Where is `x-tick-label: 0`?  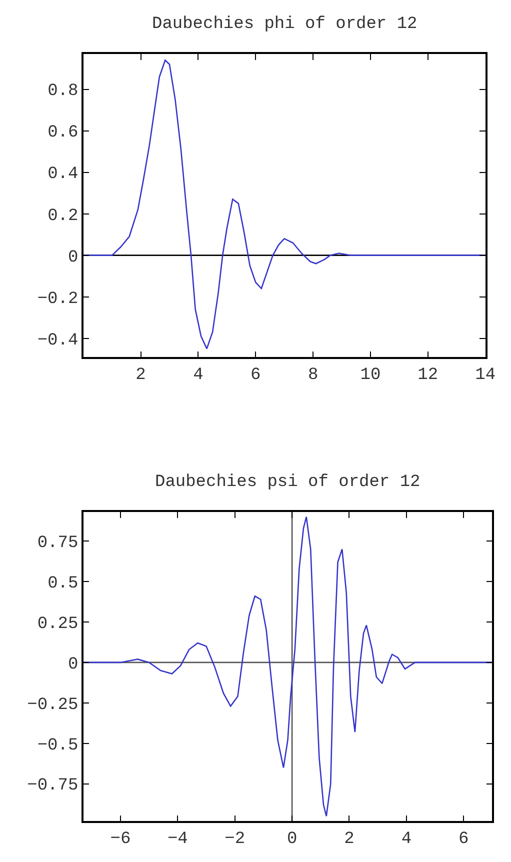
x-tick-label: 0 is located at coordinates (292, 840).